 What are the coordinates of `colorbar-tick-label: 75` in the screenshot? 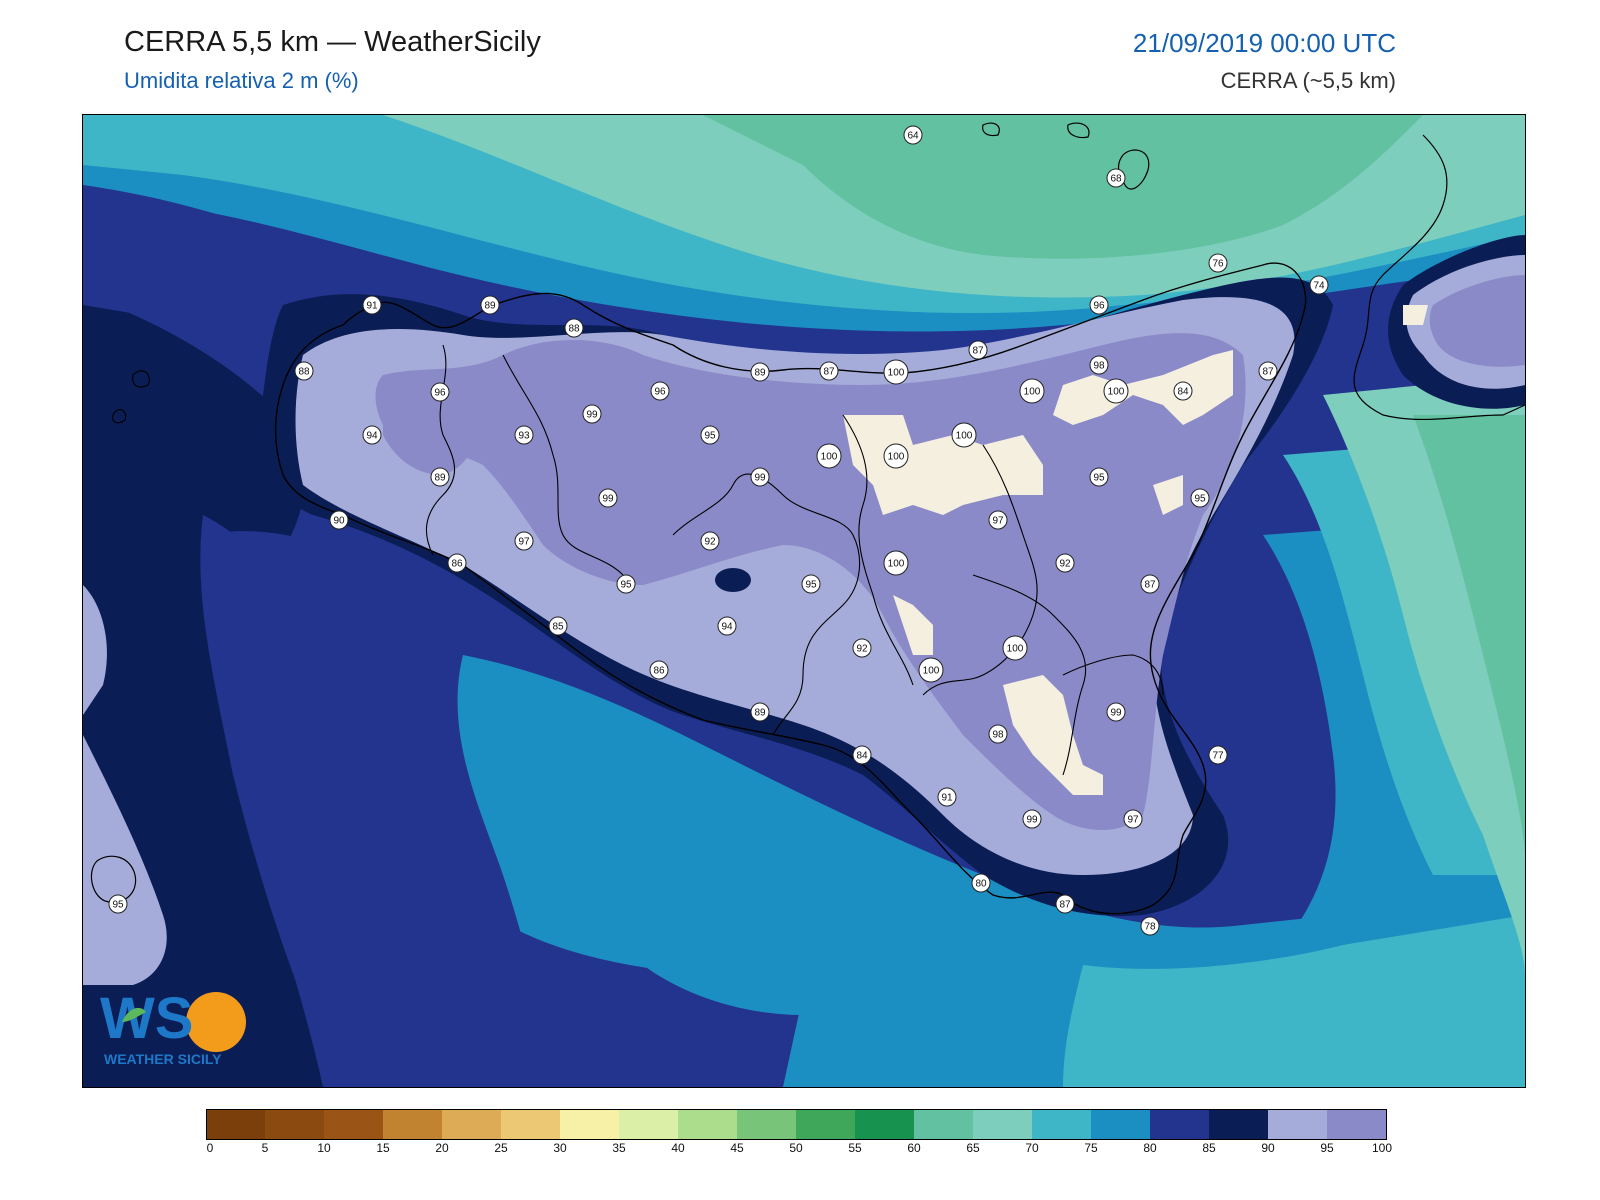 It's located at (1091, 1147).